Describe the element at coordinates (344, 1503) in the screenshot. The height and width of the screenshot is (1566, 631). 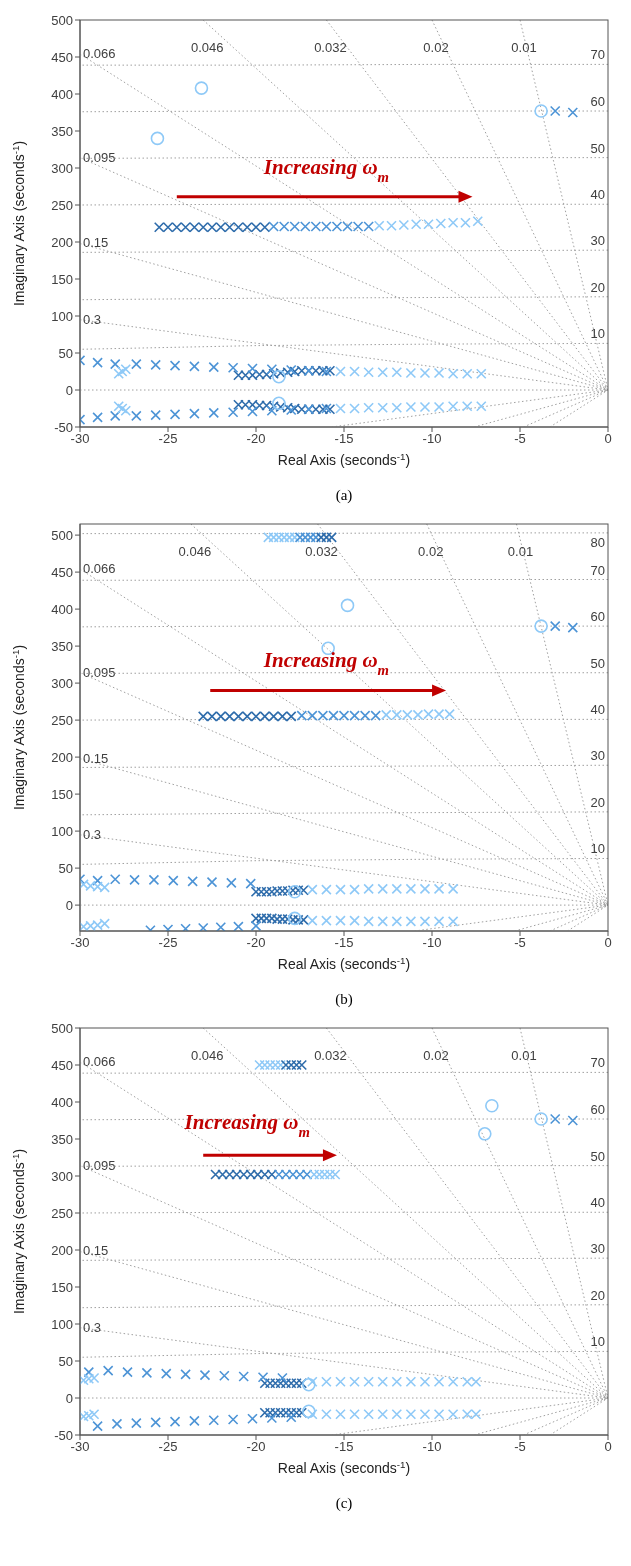
I see `text: (c)` at that location.